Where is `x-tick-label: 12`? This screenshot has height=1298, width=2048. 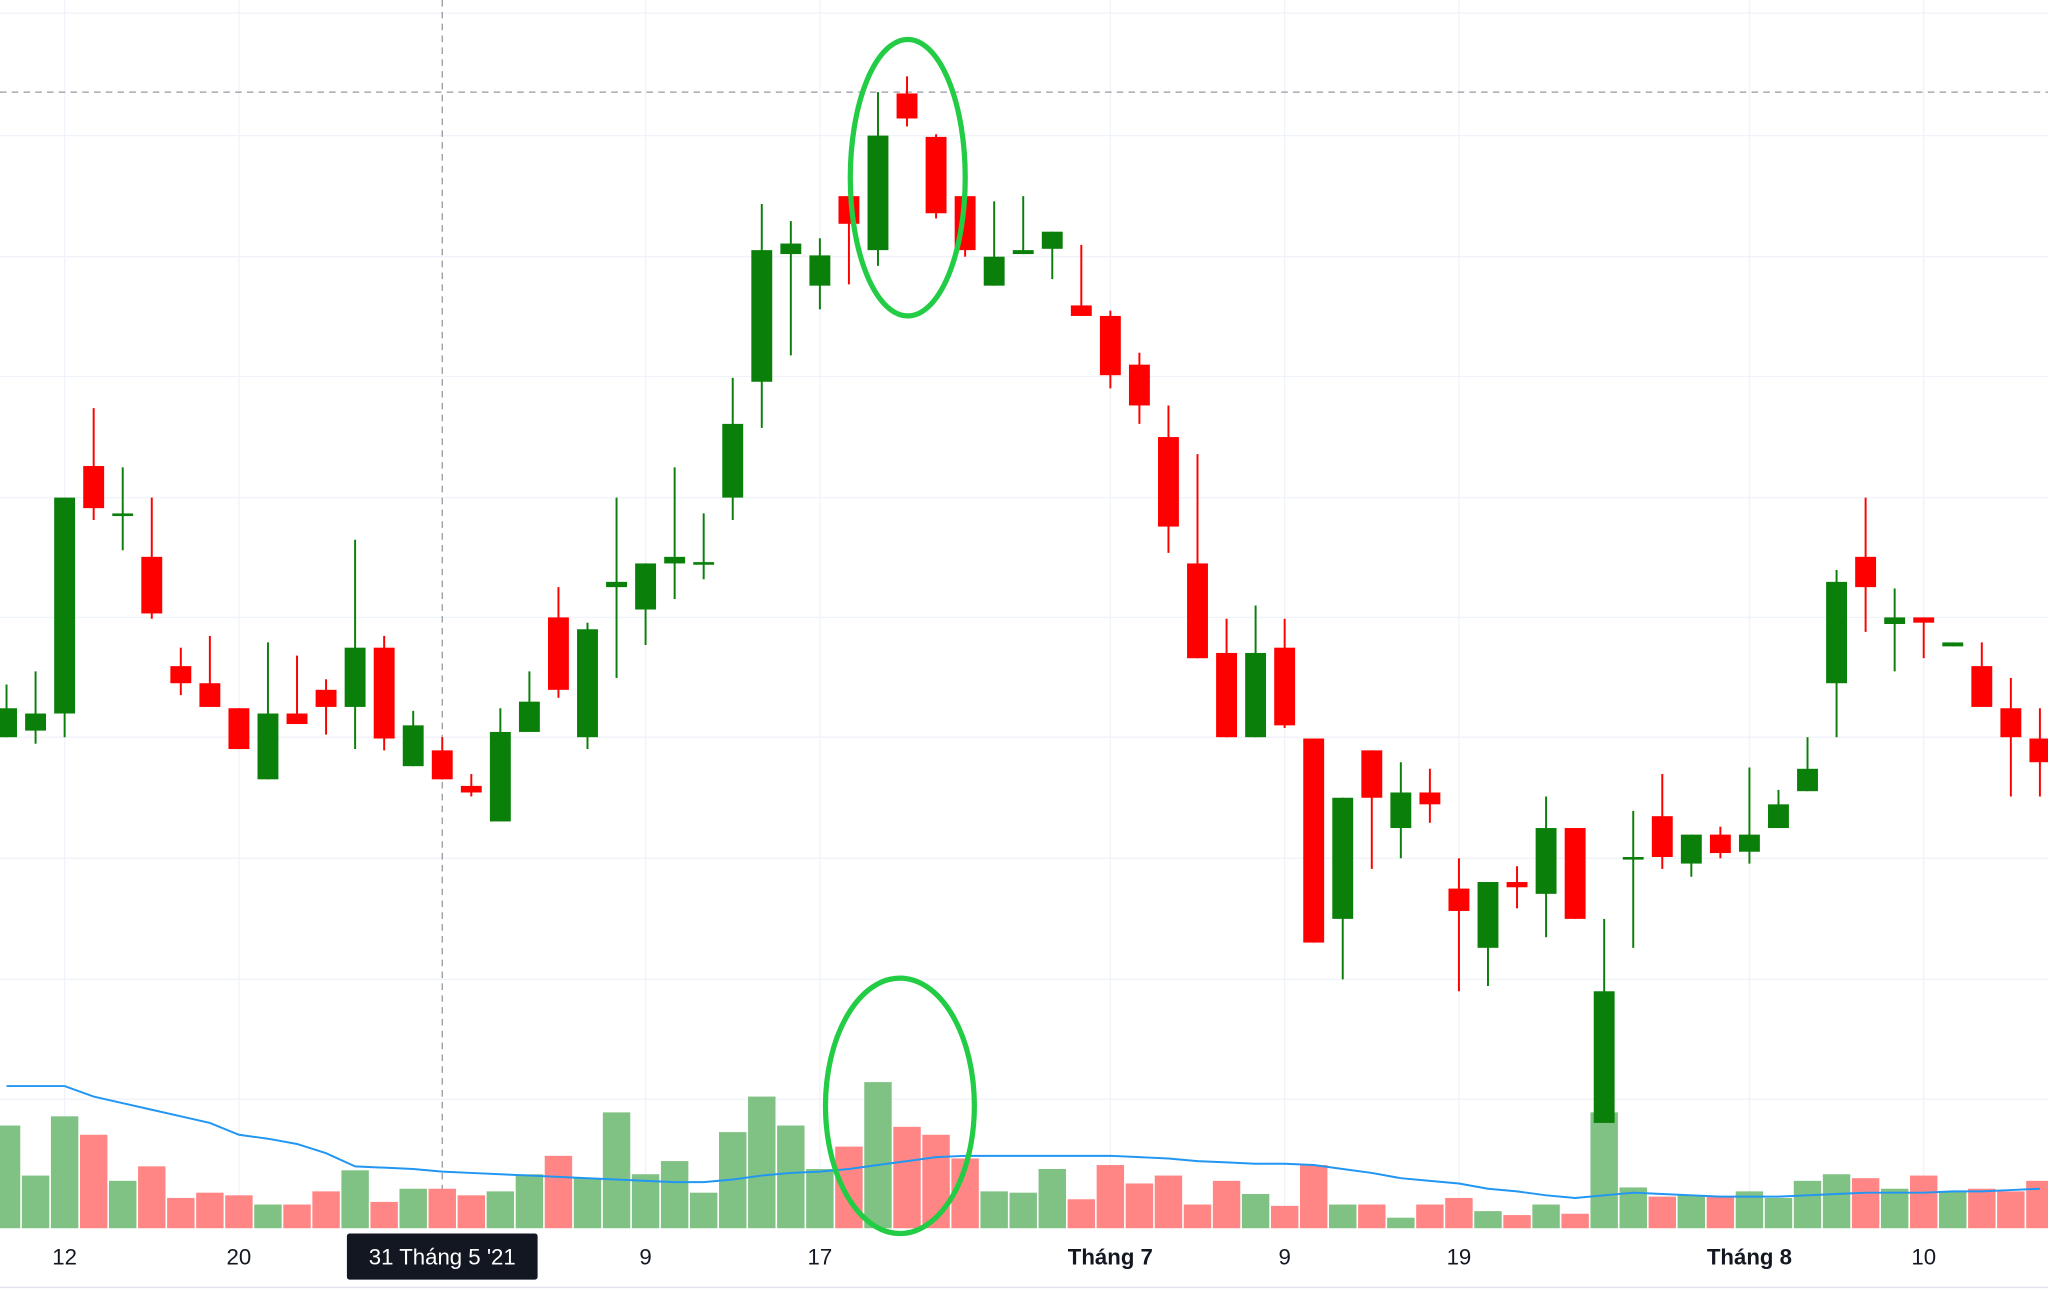
x-tick-label: 12 is located at coordinates (64, 1256).